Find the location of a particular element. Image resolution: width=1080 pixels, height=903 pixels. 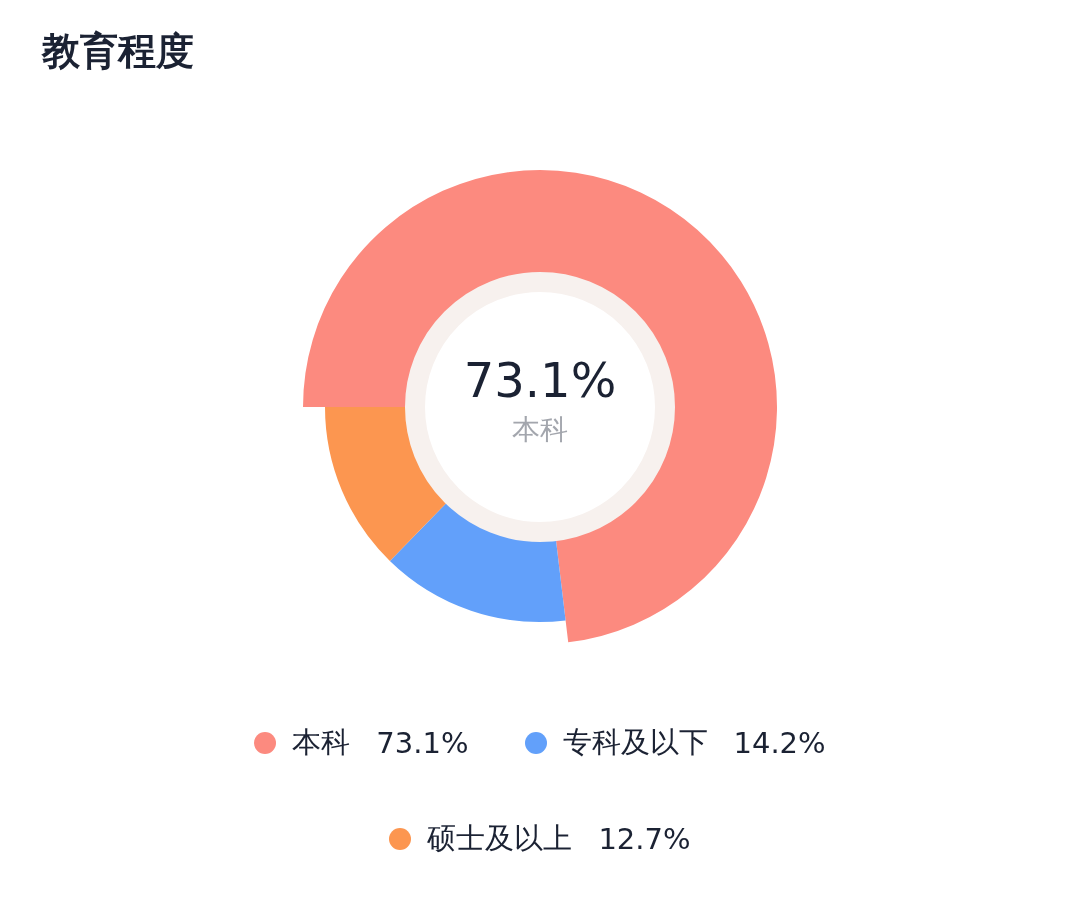

legend-label: 本科 is located at coordinates (321, 742).